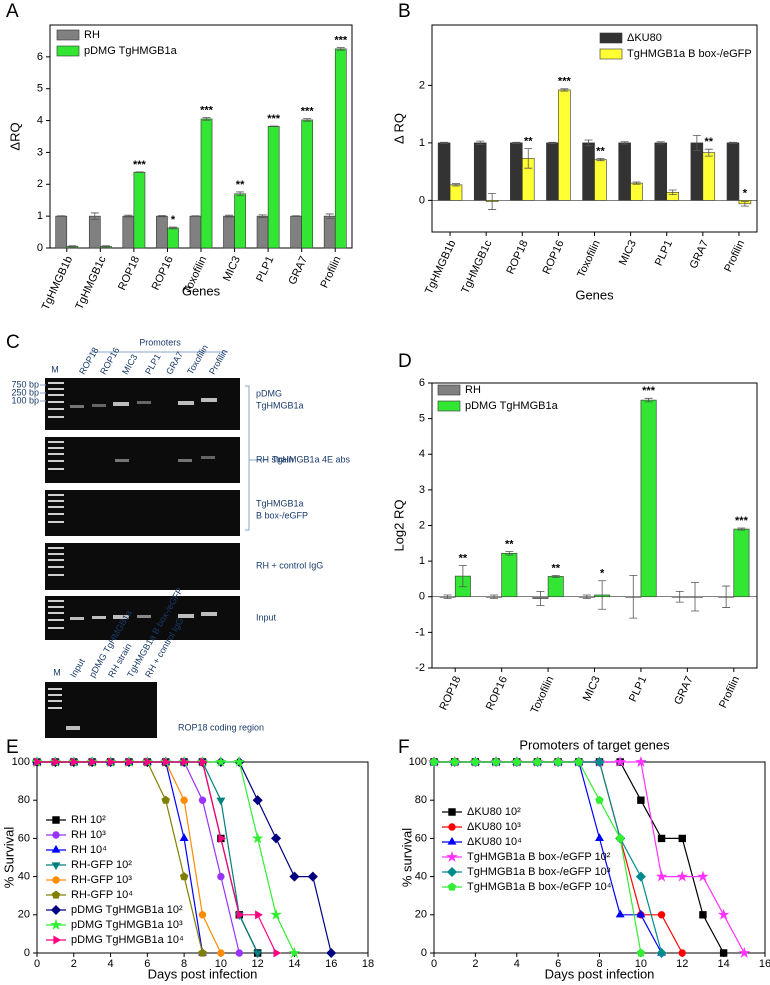 The width and height of the screenshot is (770, 985). I want to click on x-tick-label: 6, so click(558, 964).